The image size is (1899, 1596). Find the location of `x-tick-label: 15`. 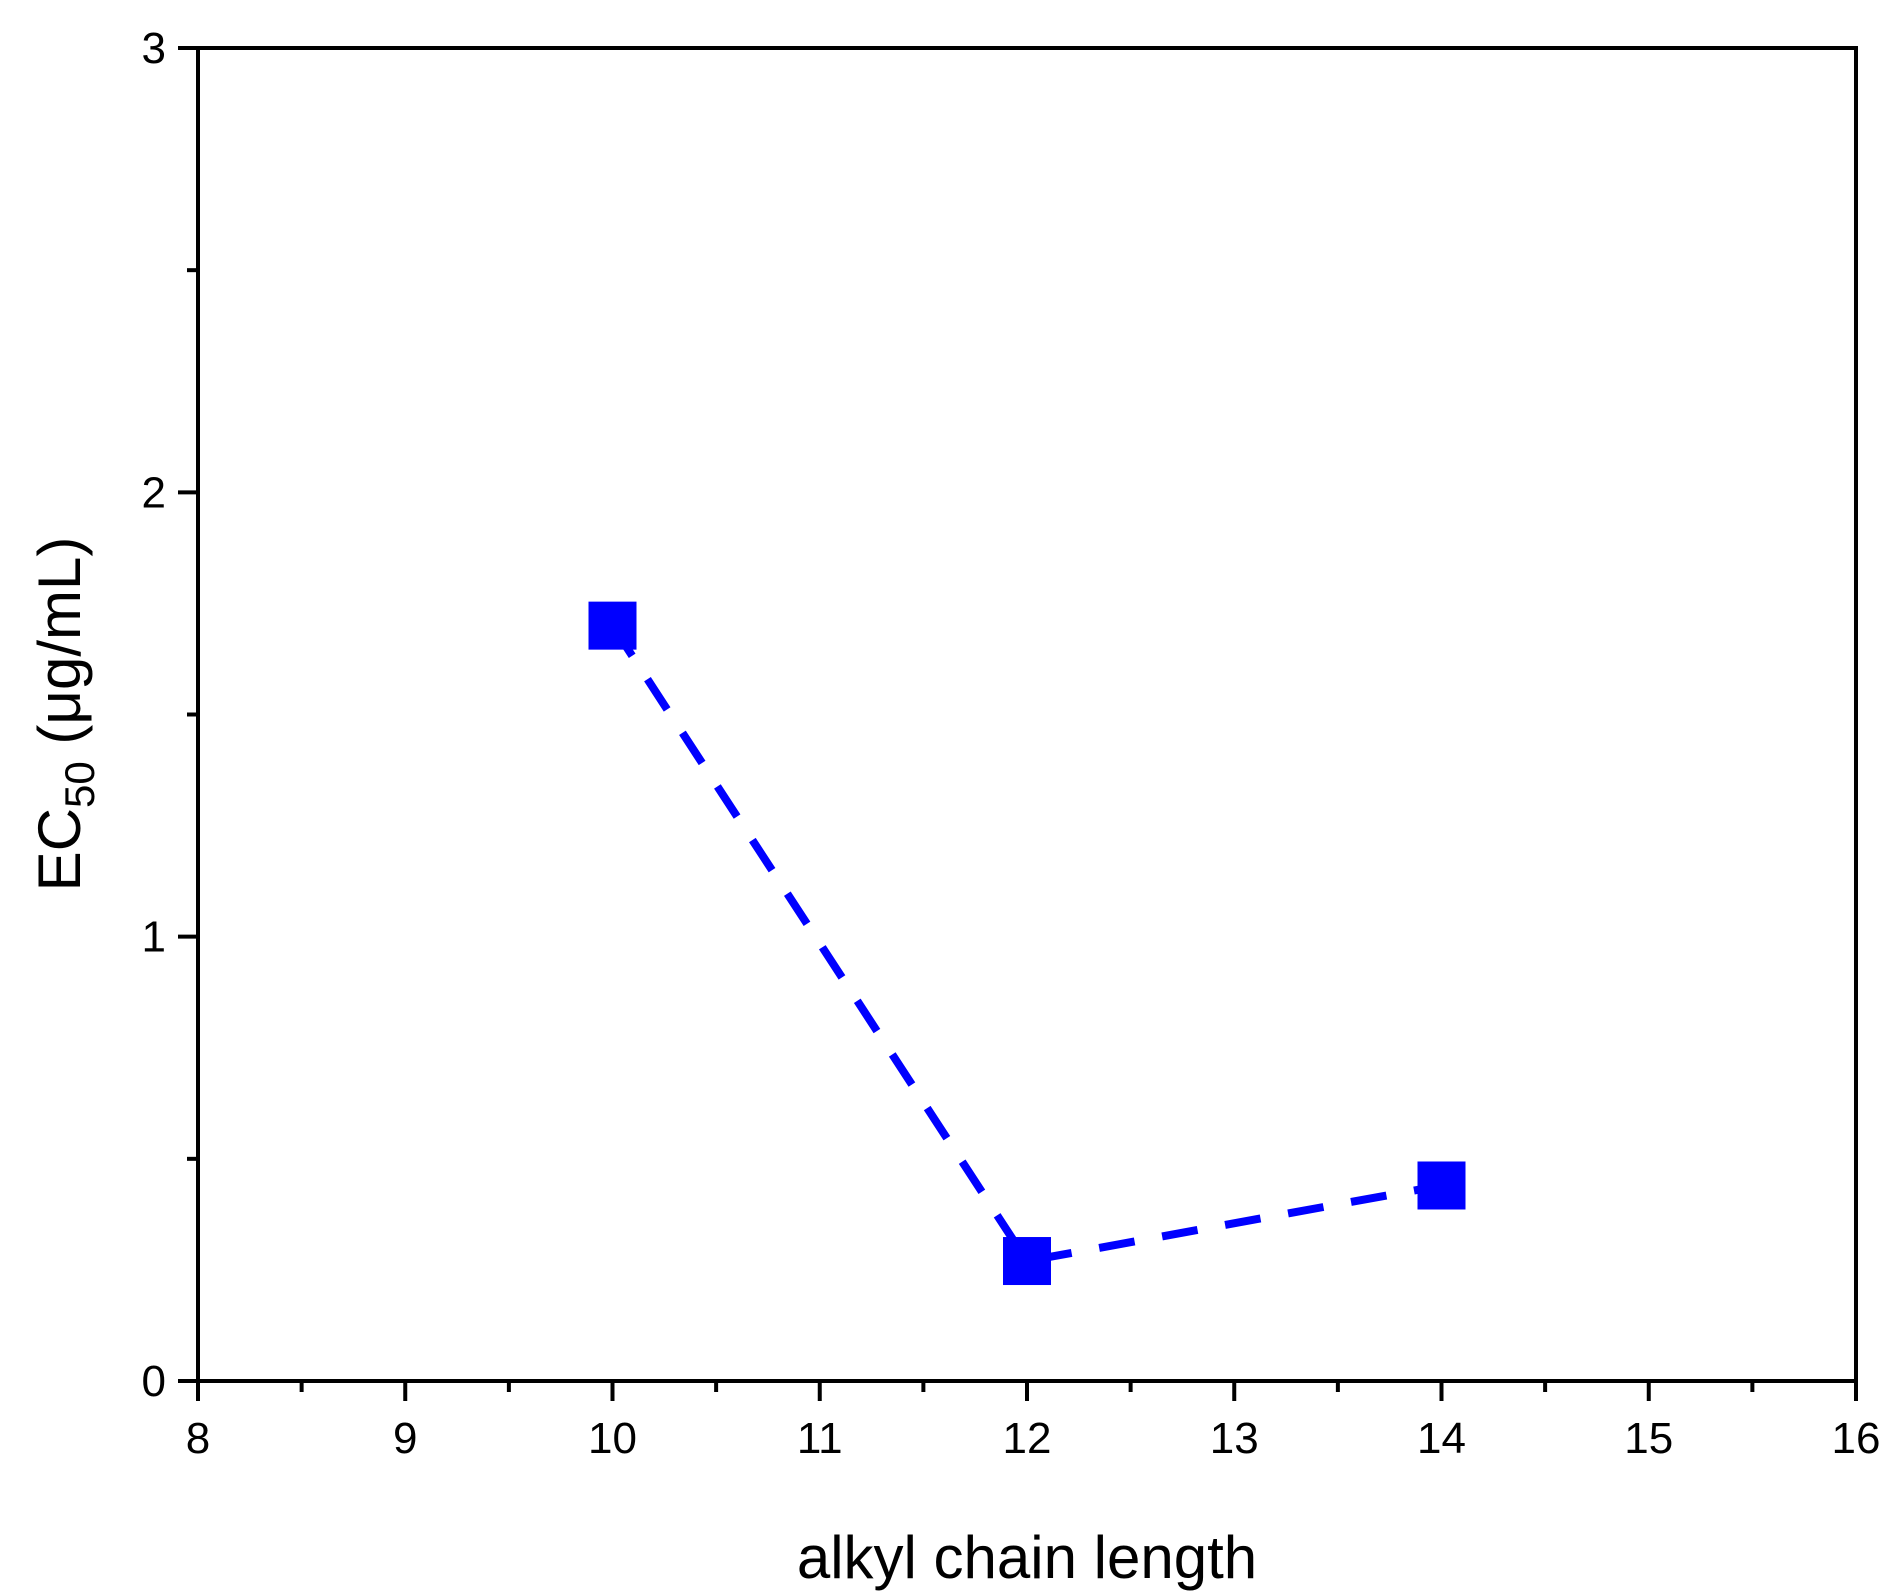

x-tick-label: 15 is located at coordinates (1648, 1438).